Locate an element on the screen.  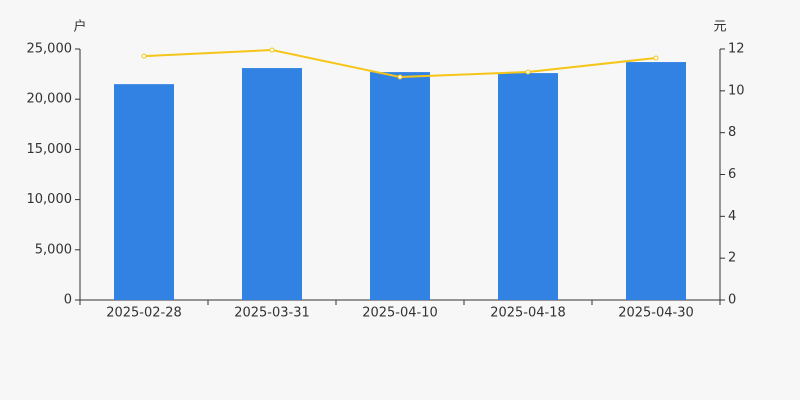
x-tick-label: 2025-02-28 is located at coordinates (144, 313).